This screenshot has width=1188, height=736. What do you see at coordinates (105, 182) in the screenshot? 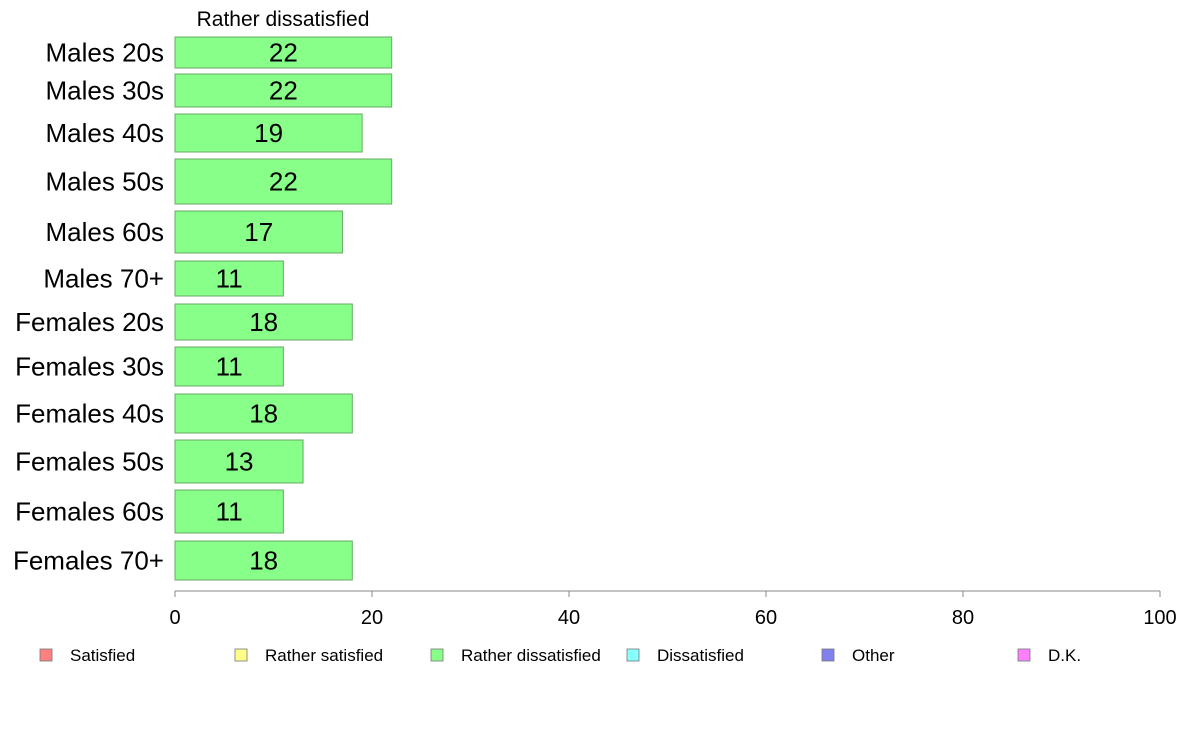
I see `category-label: Males 50s` at bounding box center [105, 182].